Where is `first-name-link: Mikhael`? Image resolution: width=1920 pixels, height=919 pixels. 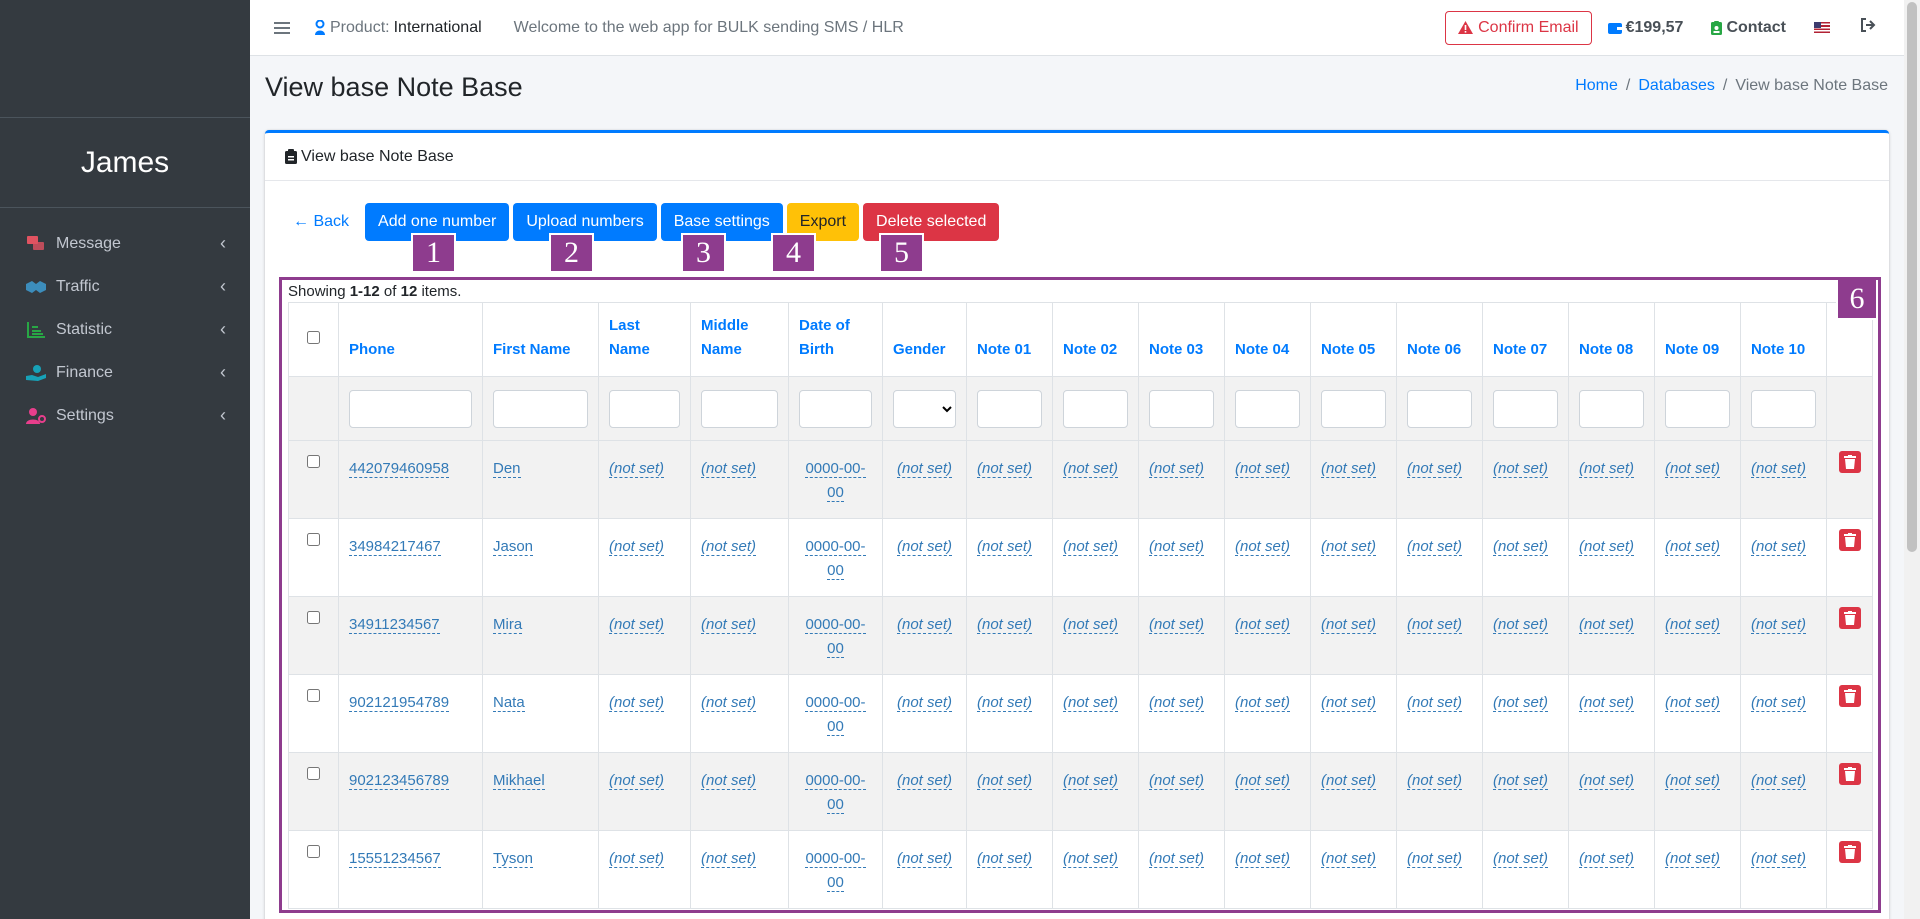 first-name-link: Mikhael is located at coordinates (519, 781).